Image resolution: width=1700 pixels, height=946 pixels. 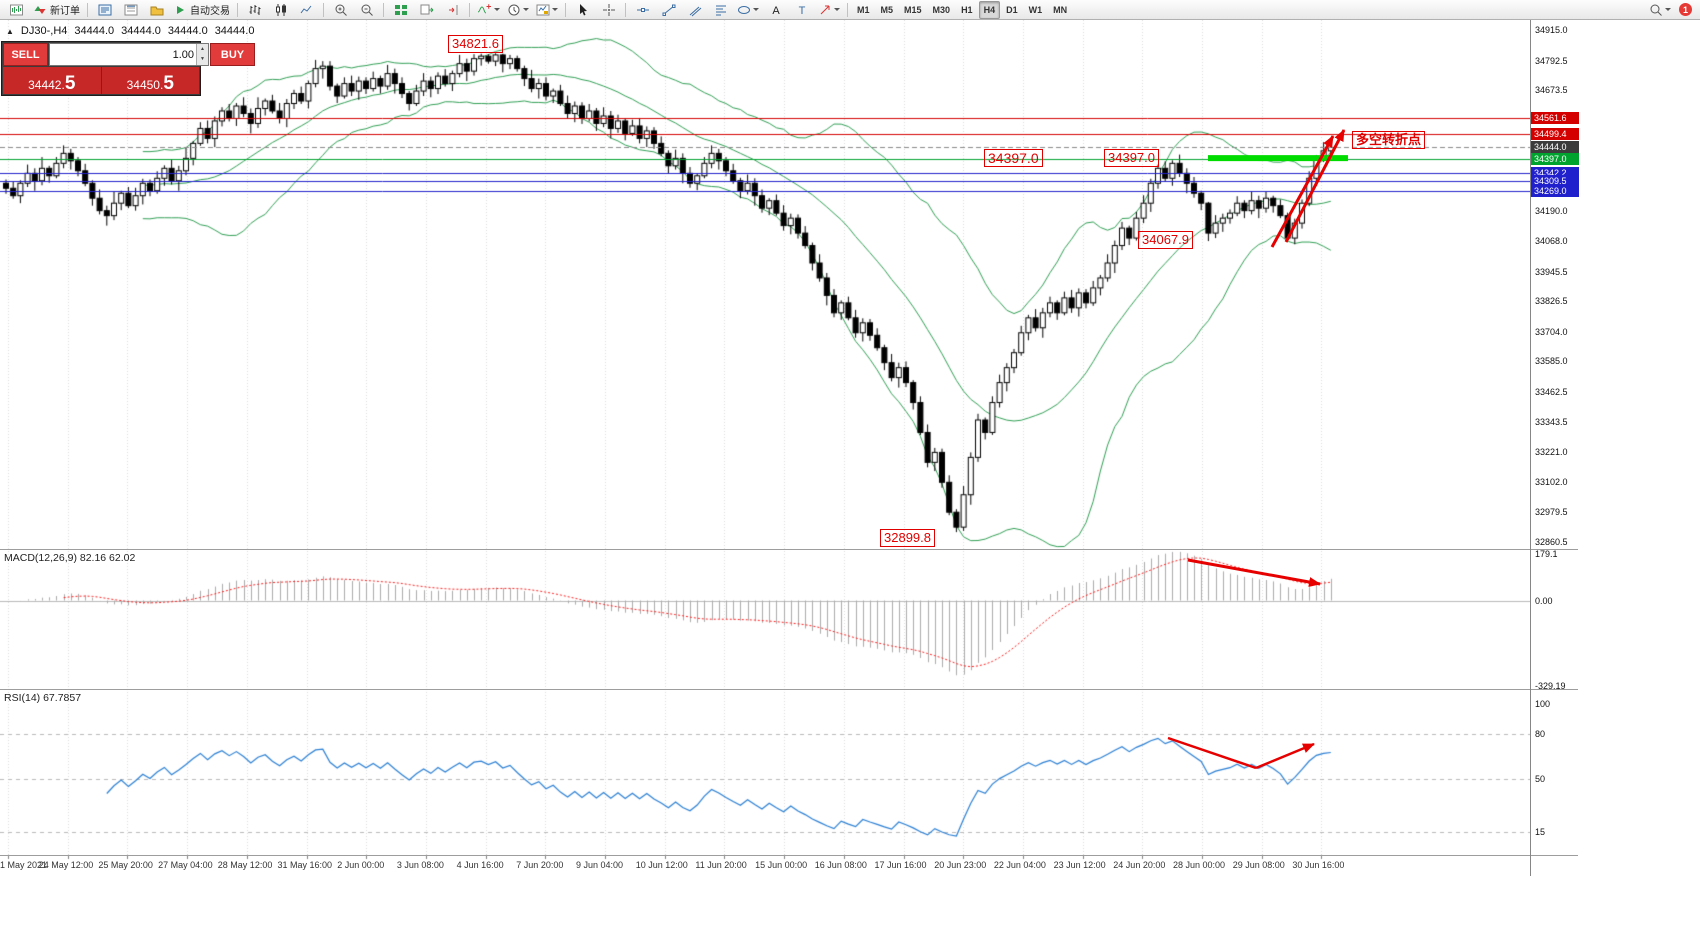 I want to click on price-tick-label: 32979.5, so click(x=1551, y=512).